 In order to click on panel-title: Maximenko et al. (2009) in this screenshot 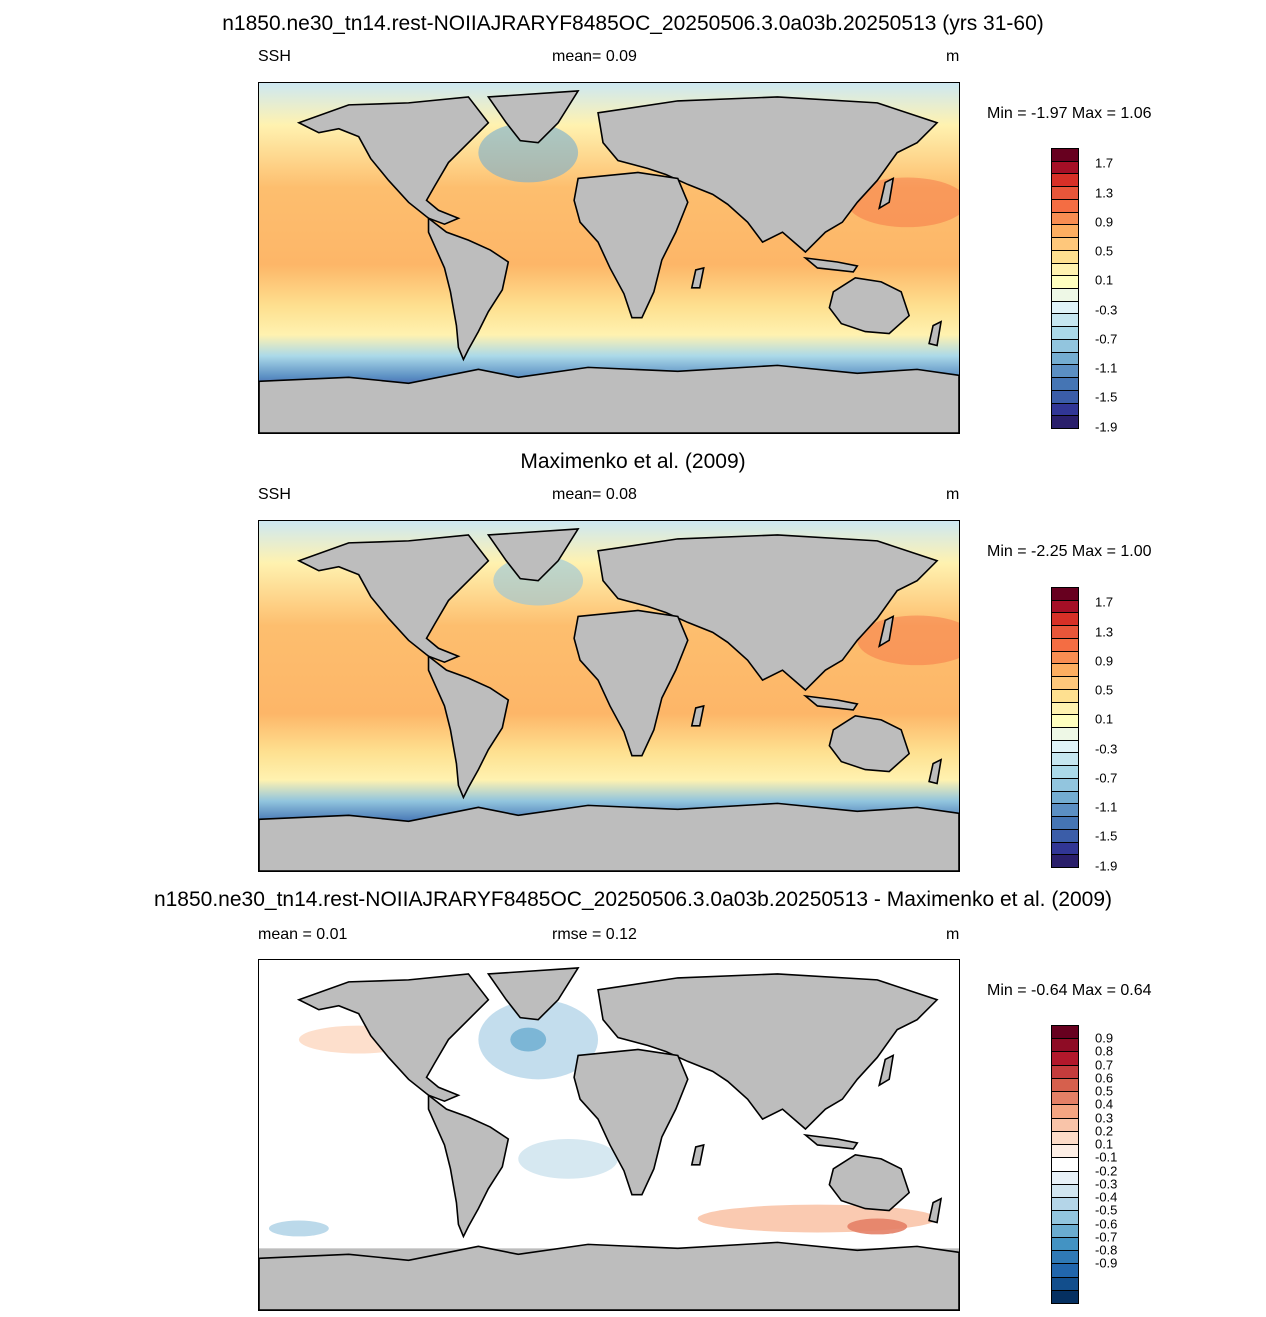, I will do `click(633, 461)`.